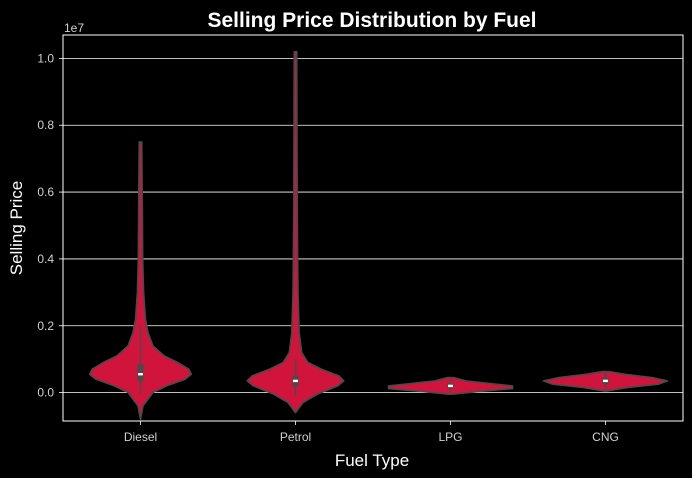 This screenshot has width=692, height=478. What do you see at coordinates (371, 432) in the screenshot?
I see `x-ticks: Diesel Petrol LPG CNG` at bounding box center [371, 432].